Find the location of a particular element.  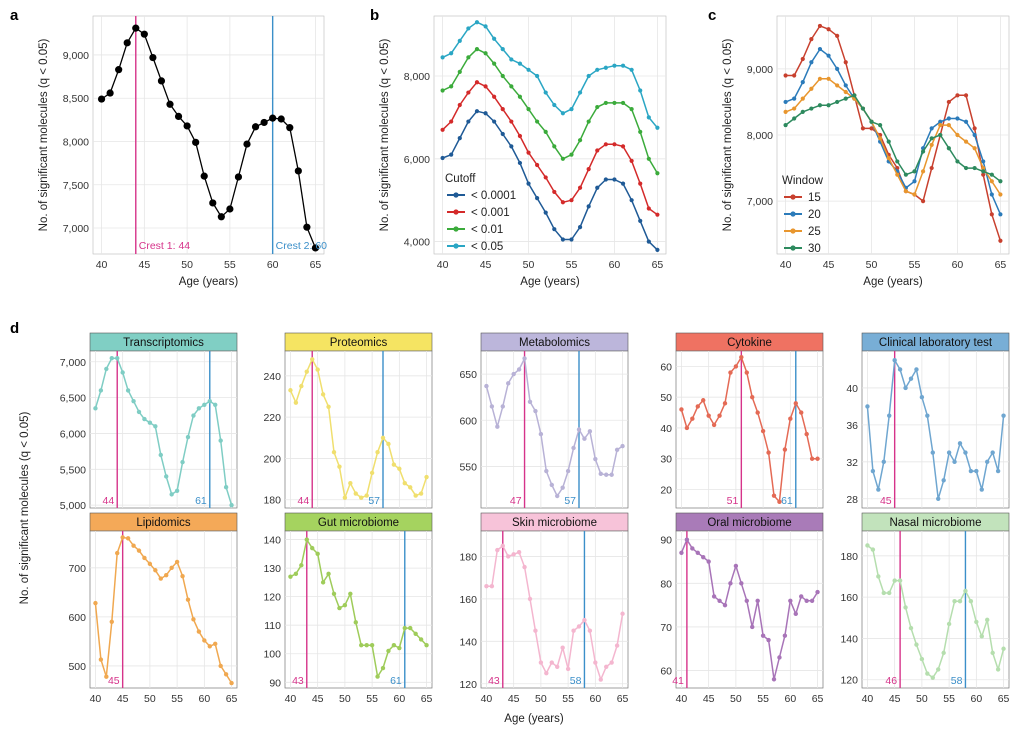

x-tick-label-b: 55 is located at coordinates (572, 265).